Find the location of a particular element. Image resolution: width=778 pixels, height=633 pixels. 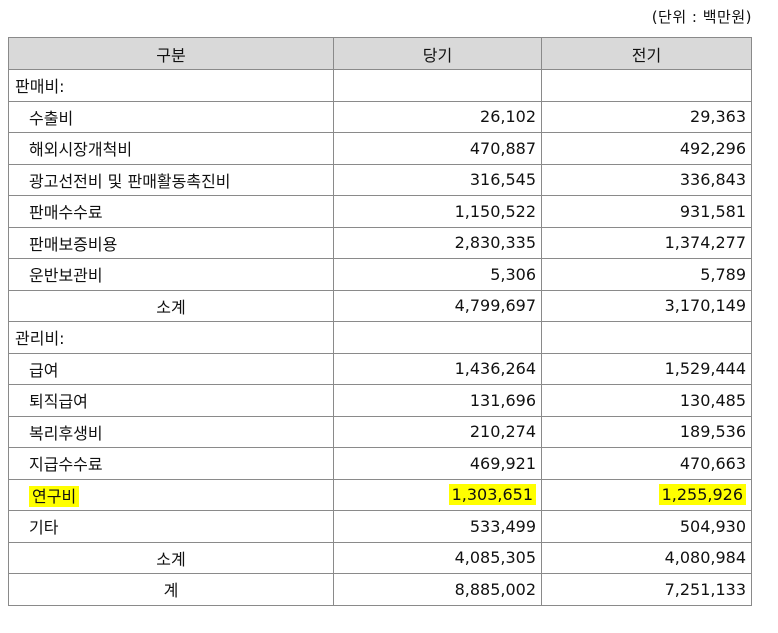

row-label-text: 복리후생비 is located at coordinates (66, 433).